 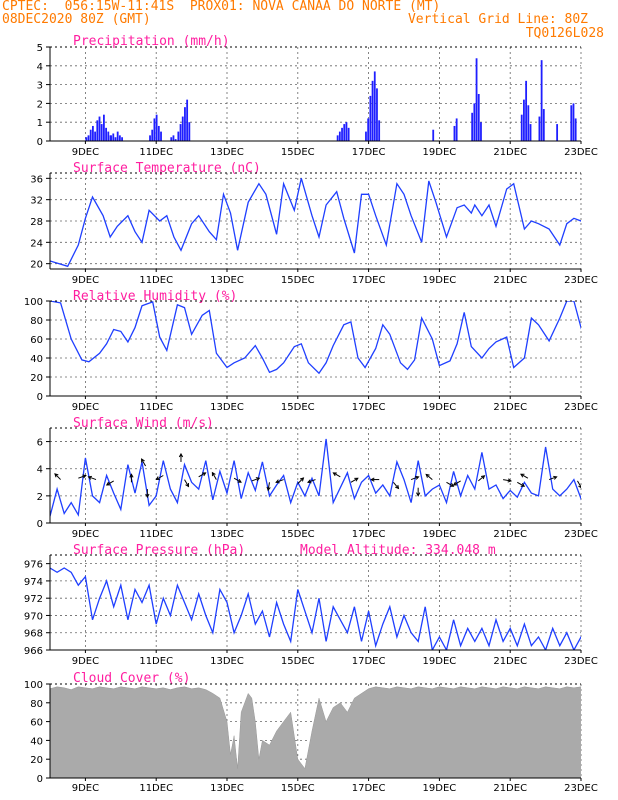 I want to click on pressure-xtick: 11DEC, so click(x=156, y=661).